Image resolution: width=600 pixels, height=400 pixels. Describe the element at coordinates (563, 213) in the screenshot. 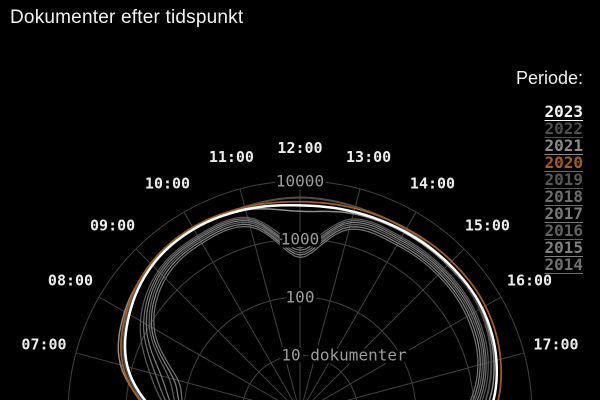

I see `legend-year-2017: 2017` at that location.